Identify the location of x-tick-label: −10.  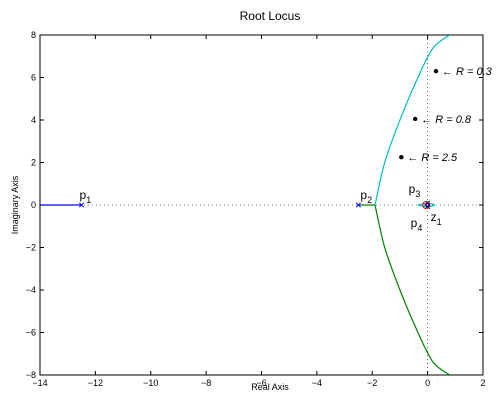
(150, 383).